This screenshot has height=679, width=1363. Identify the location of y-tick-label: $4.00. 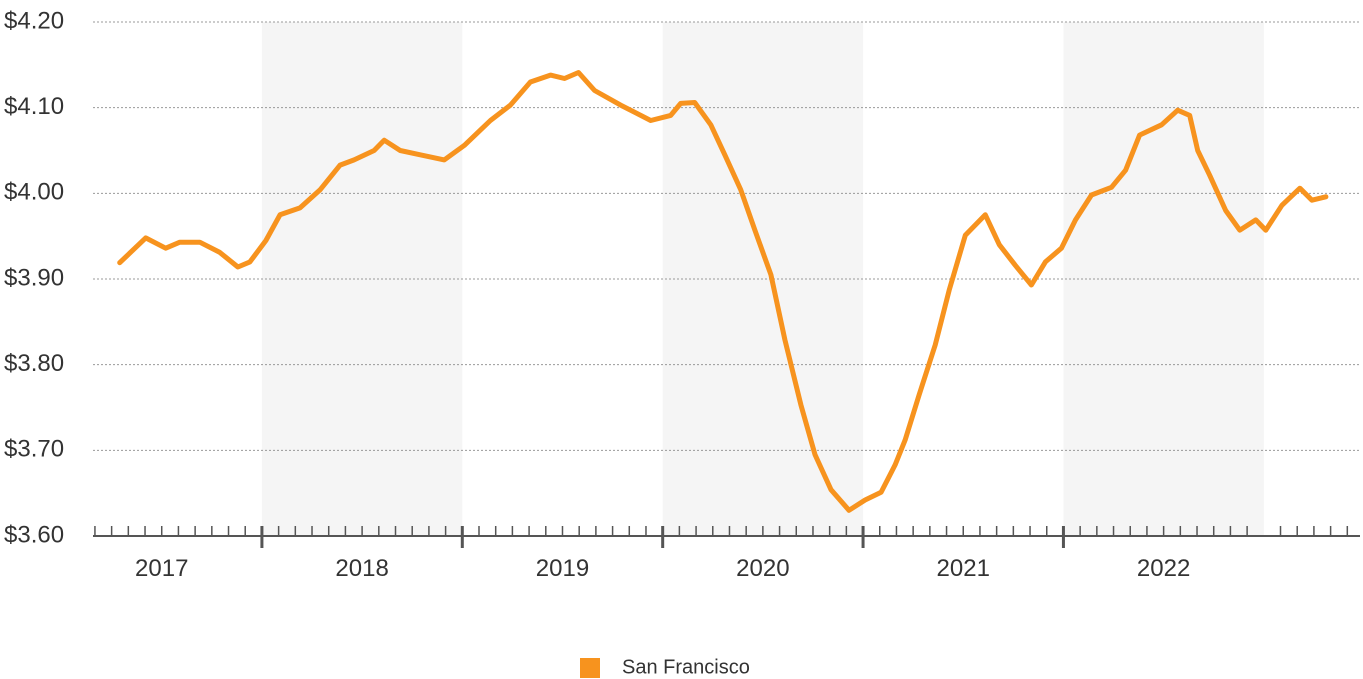
(34, 192).